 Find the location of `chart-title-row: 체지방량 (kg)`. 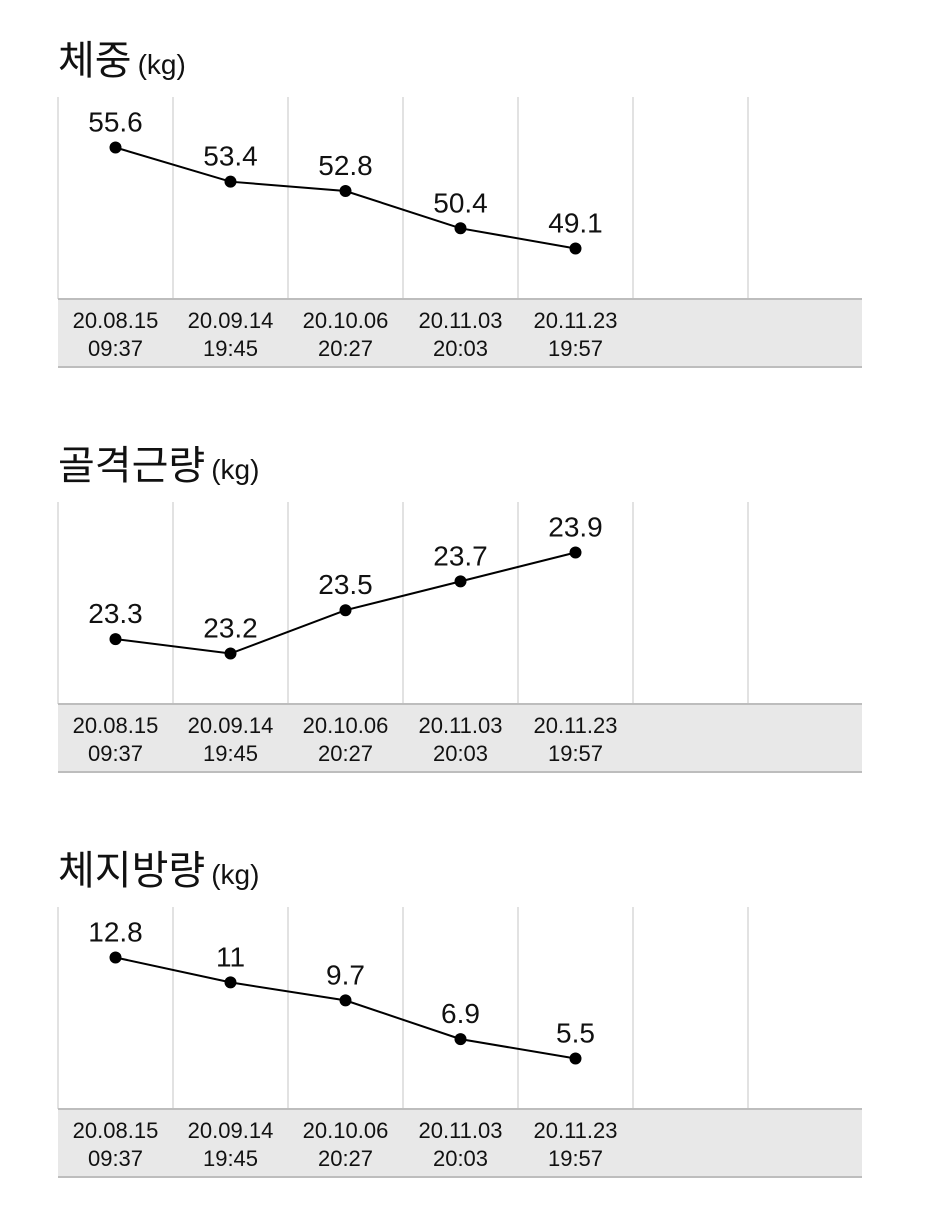

chart-title-row: 체지방량 (kg) is located at coordinates (158, 867).